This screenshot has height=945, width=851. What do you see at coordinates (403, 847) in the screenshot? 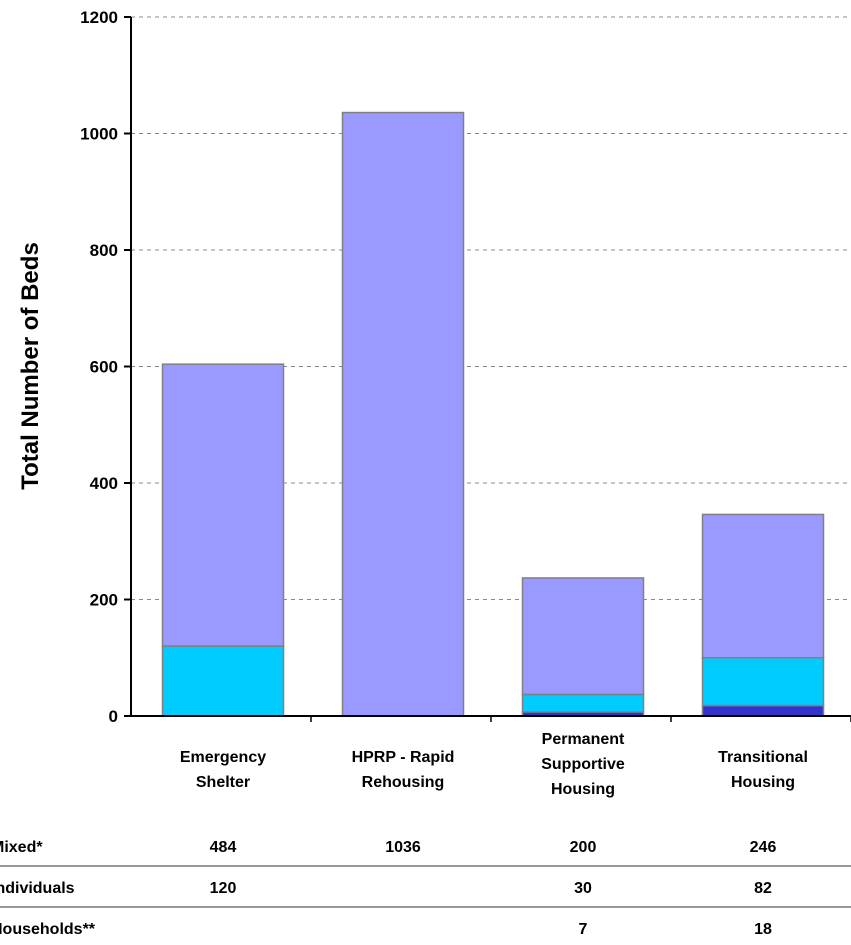
I see `table-cell: 1036` at bounding box center [403, 847].